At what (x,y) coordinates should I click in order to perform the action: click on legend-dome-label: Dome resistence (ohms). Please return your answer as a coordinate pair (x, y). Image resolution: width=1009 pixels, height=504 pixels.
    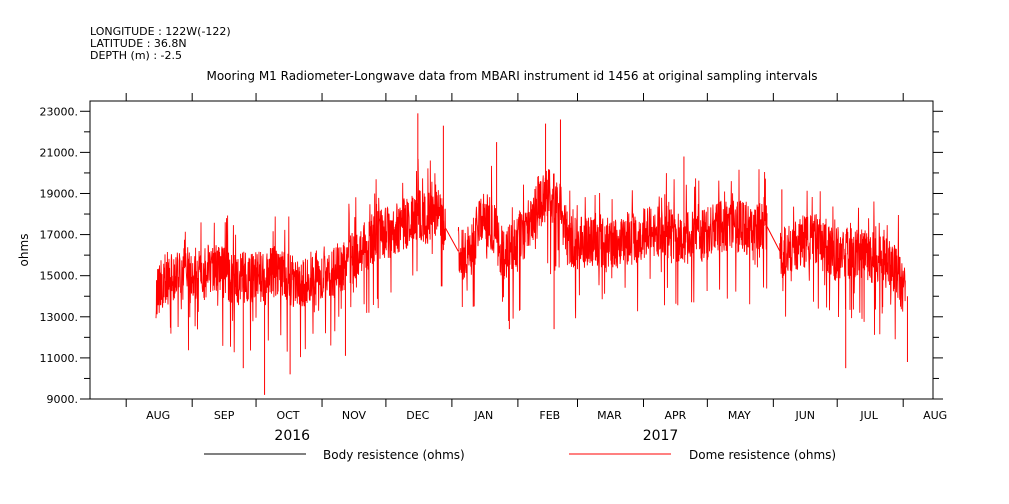
    Looking at the image, I should click on (762, 455).